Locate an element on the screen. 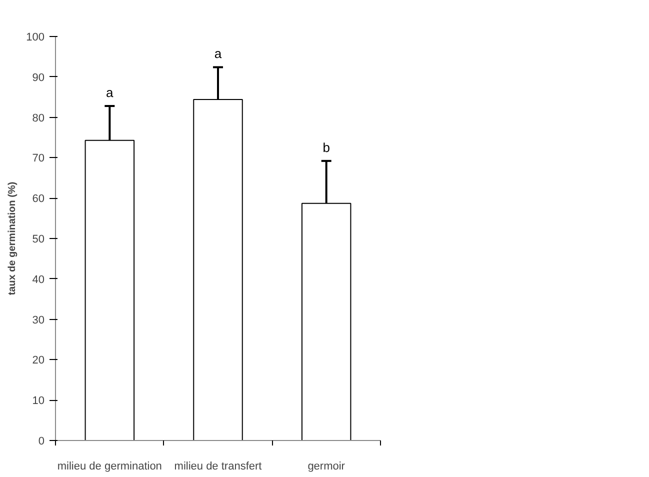 This screenshot has height=477, width=649. annotation: b is located at coordinates (326, 147).